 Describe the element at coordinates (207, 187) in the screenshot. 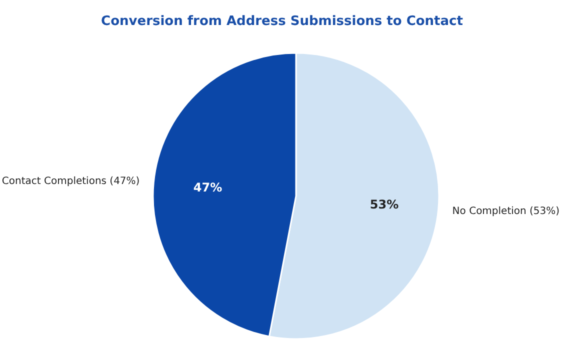

I see `data-label: 47%` at that location.